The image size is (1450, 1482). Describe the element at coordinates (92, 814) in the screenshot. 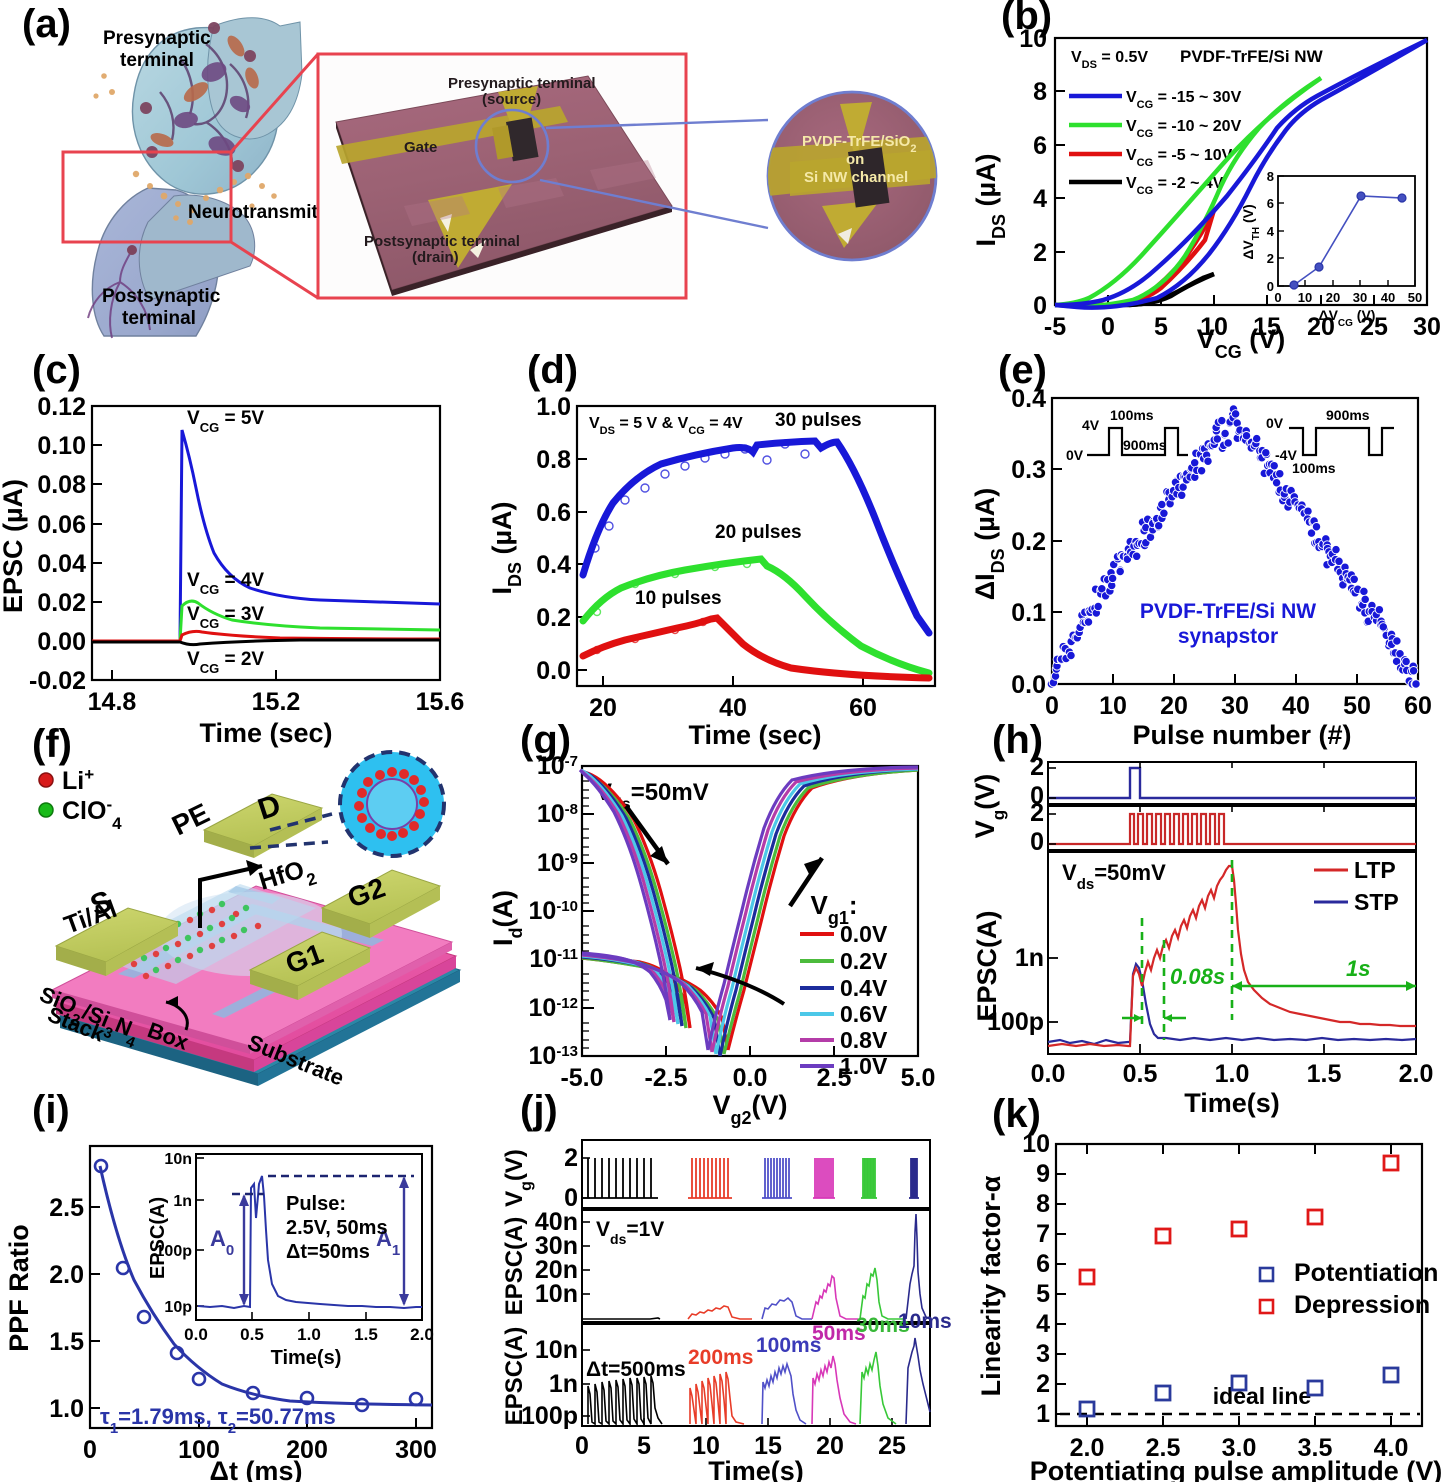

I see `clo4-ion-label: ClO-4` at that location.